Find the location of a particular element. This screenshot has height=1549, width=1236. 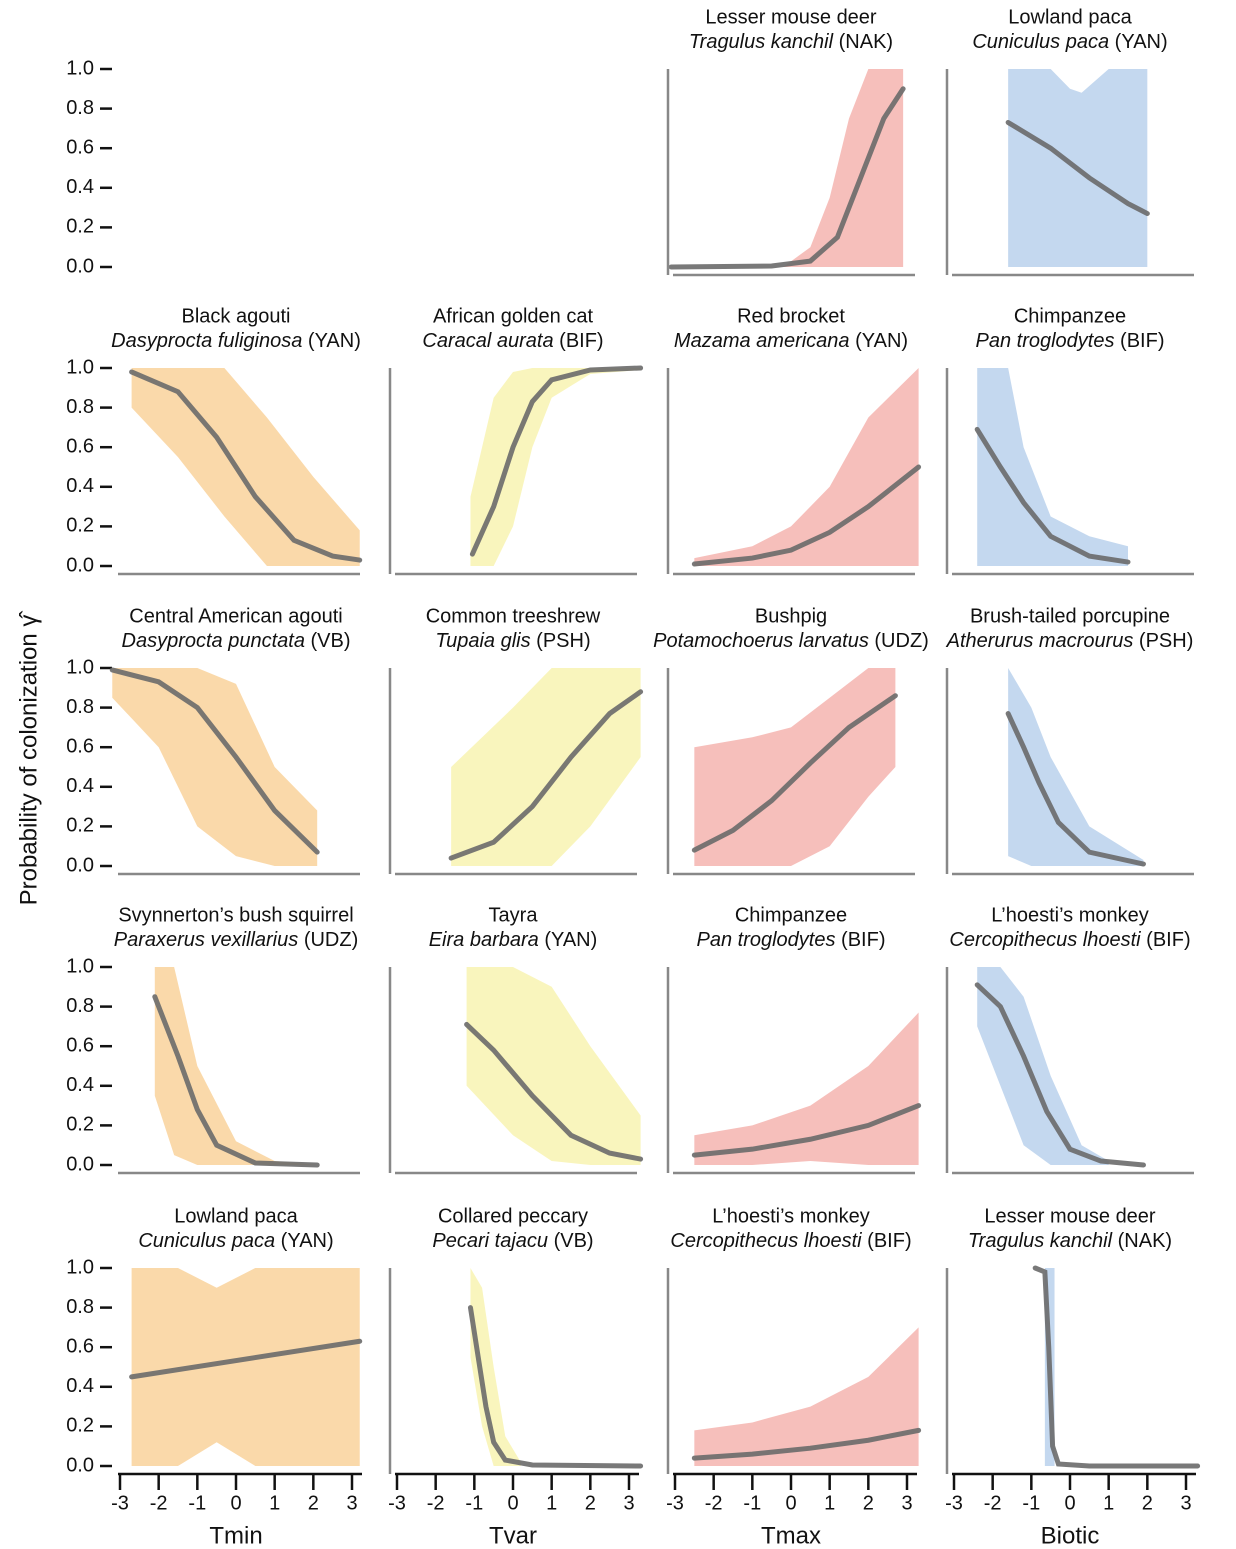

panel-title: Common treeshrew is located at coordinates (513, 616).